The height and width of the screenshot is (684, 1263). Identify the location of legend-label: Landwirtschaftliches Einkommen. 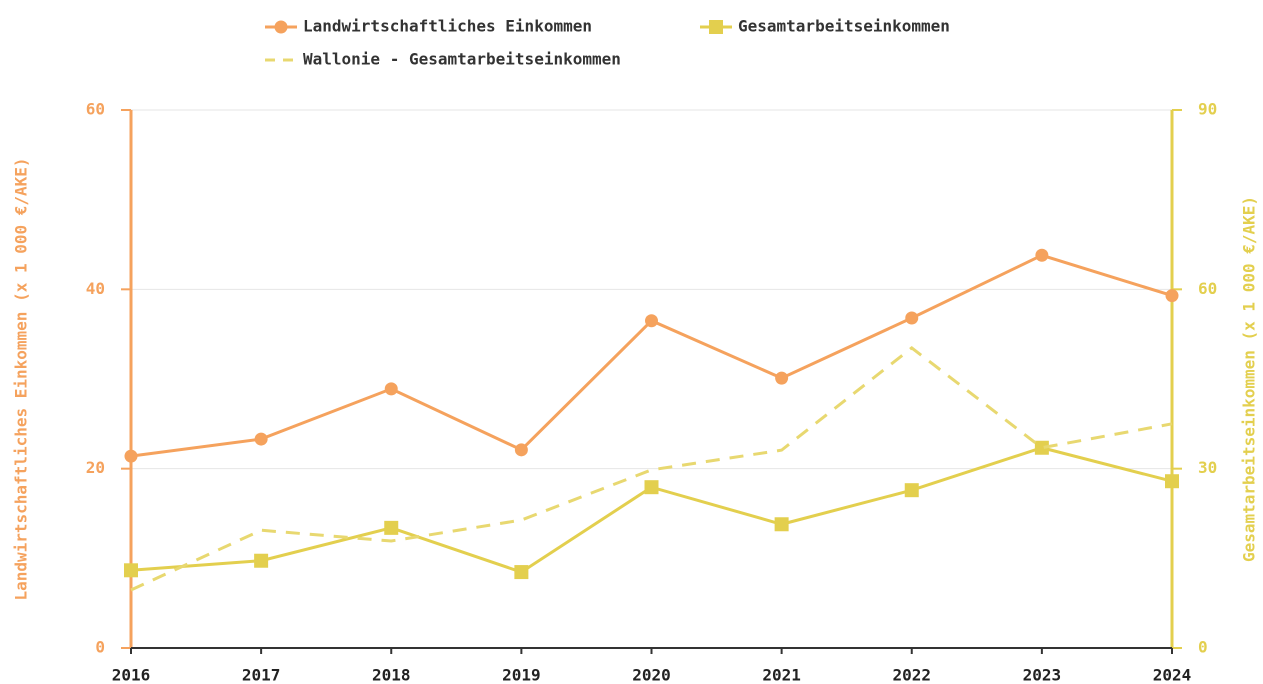
(447, 26).